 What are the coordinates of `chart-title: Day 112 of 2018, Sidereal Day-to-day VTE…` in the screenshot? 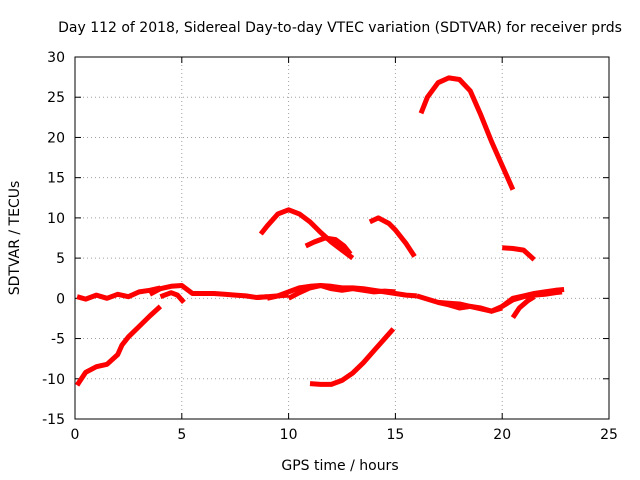 It's located at (340, 28).